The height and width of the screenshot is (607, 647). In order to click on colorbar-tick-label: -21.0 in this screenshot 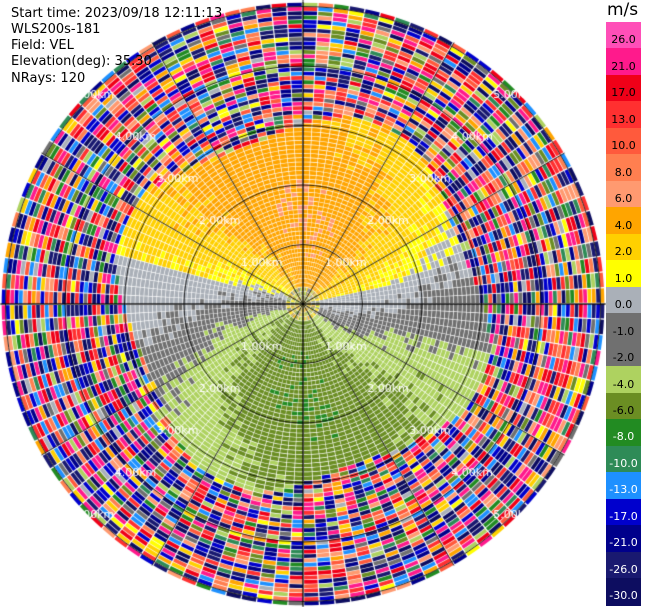, I will do `click(623, 543)`.